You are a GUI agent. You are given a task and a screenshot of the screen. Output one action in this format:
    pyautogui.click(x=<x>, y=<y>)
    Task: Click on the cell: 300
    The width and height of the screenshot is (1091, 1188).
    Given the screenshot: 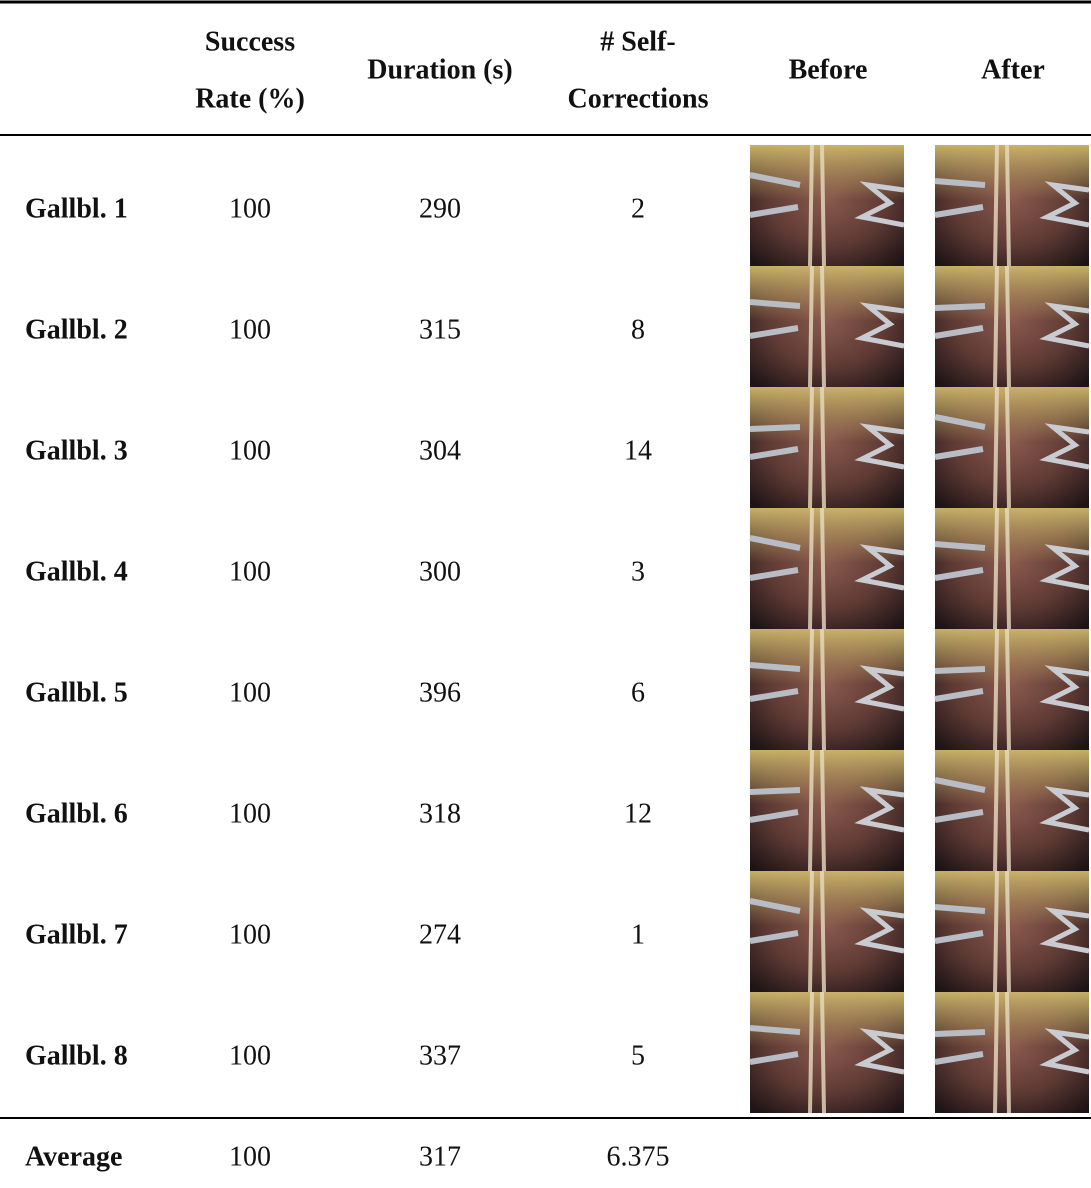 What is the action you would take?
    pyautogui.click(x=440, y=571)
    